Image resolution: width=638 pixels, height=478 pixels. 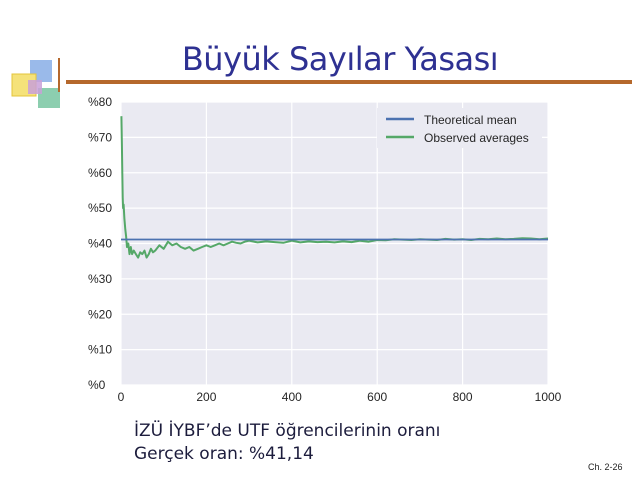 What do you see at coordinates (100, 208) in the screenshot?
I see `y-tick-label: %50` at bounding box center [100, 208].